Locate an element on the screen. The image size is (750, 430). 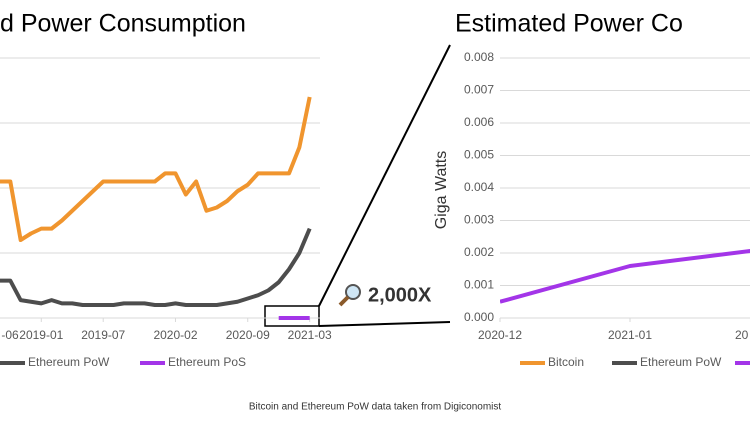
y-tick-label: 0.005 is located at coordinates (479, 155).